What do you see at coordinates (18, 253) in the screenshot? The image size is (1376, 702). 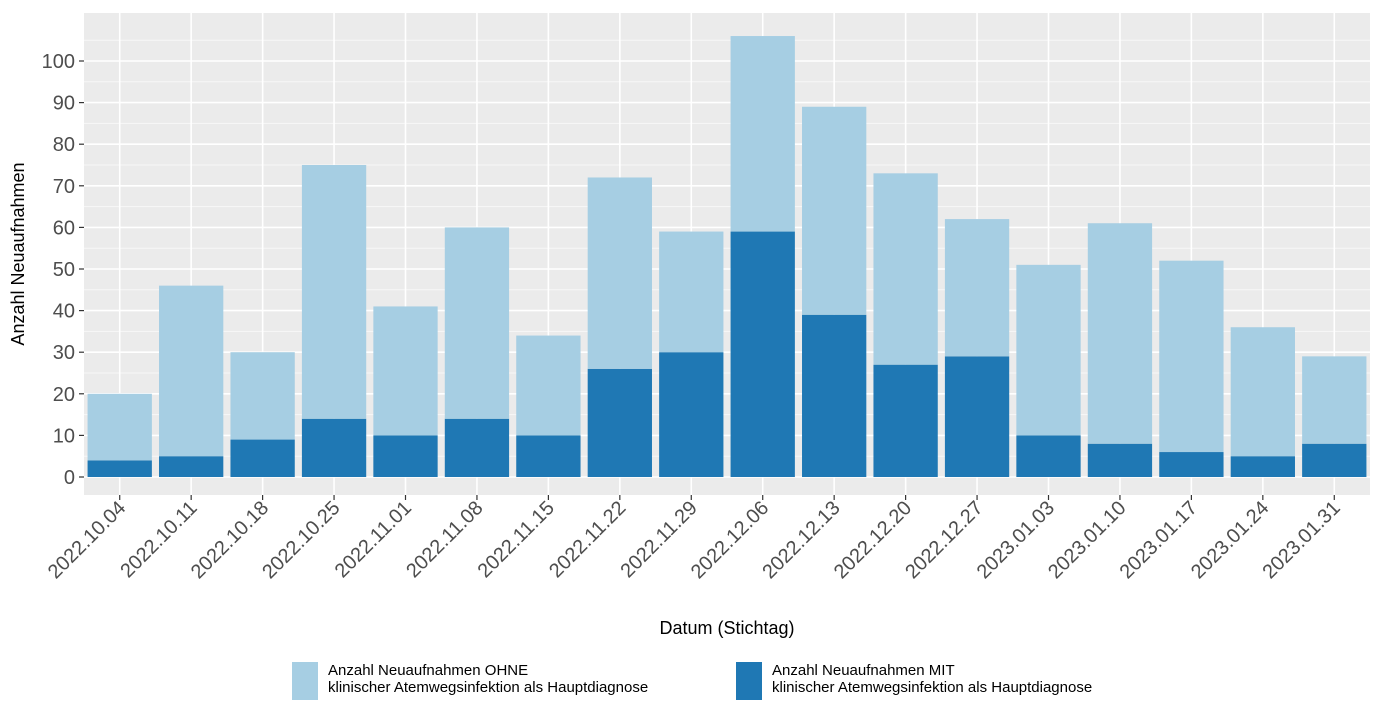 I see `y-axis-title: Anzahl Neuaufnahmen` at bounding box center [18, 253].